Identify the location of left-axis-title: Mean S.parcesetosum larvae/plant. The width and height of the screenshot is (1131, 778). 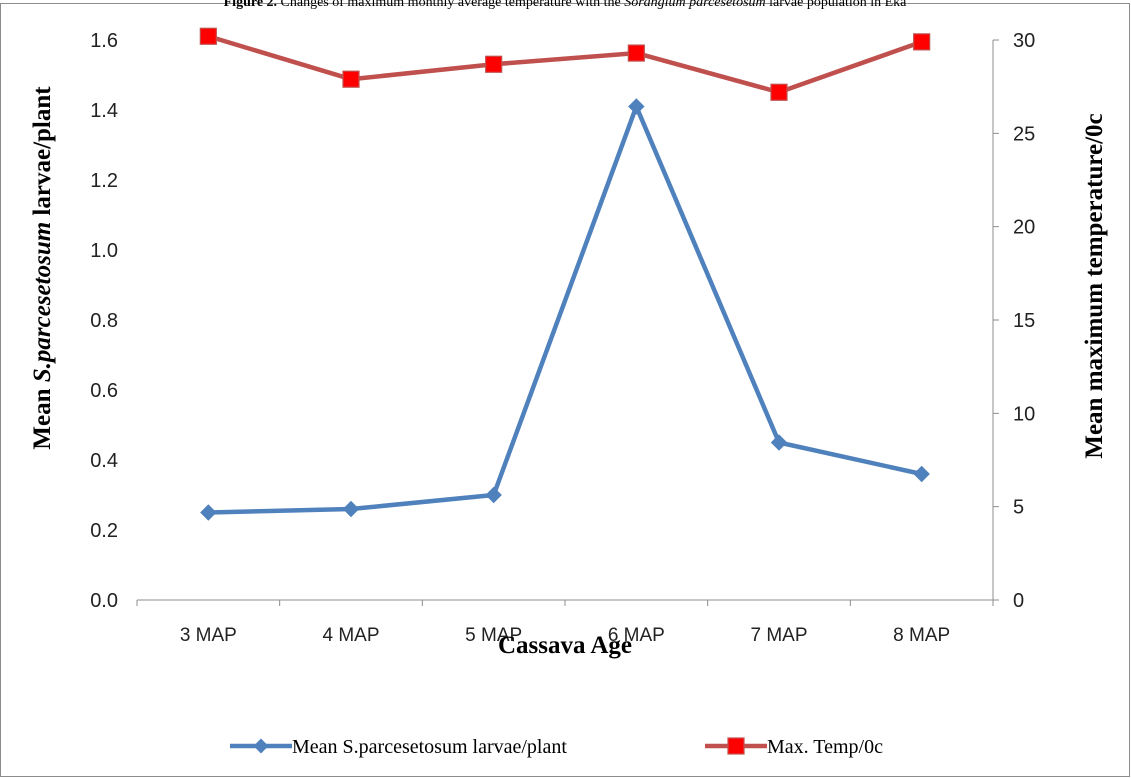
(42, 268).